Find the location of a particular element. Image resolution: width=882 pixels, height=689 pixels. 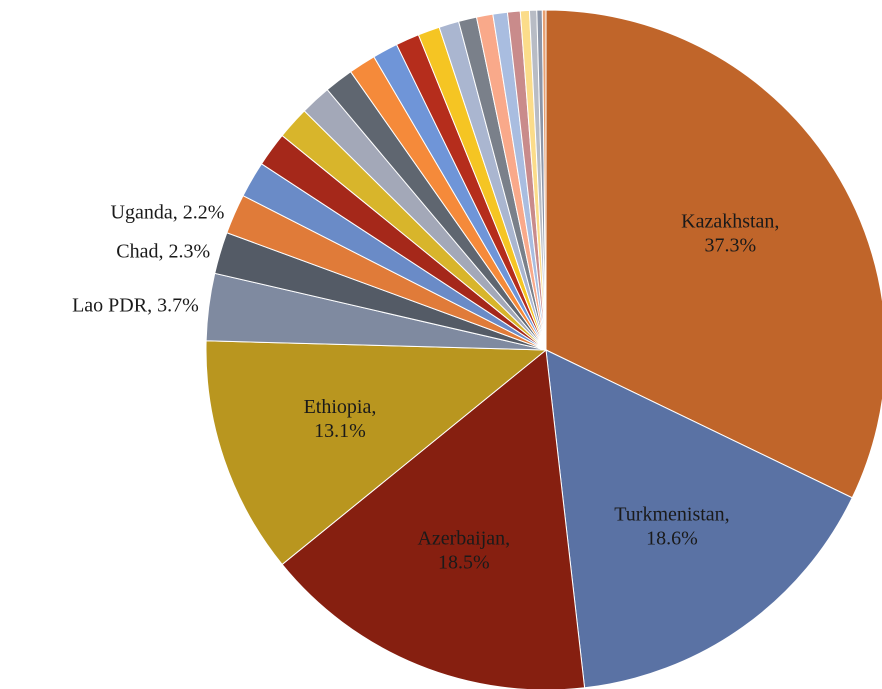

data-label-line: Kazakhstan, is located at coordinates (730, 221).